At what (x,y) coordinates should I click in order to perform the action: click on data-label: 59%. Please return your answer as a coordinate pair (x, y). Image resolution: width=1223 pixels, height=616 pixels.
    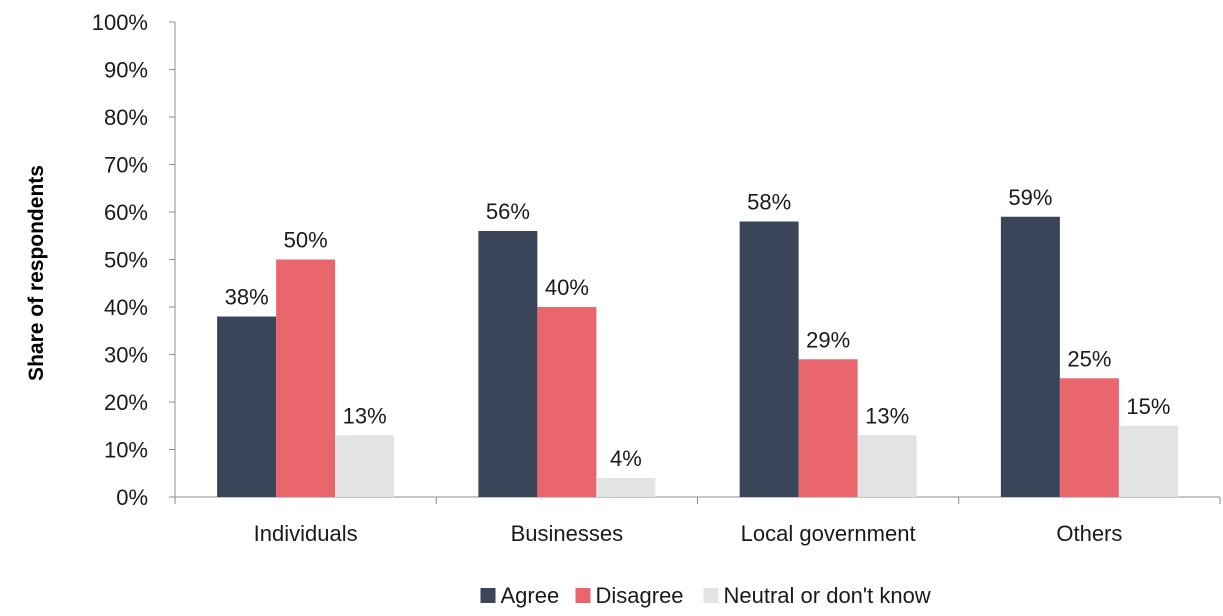
    Looking at the image, I should click on (1030, 197).